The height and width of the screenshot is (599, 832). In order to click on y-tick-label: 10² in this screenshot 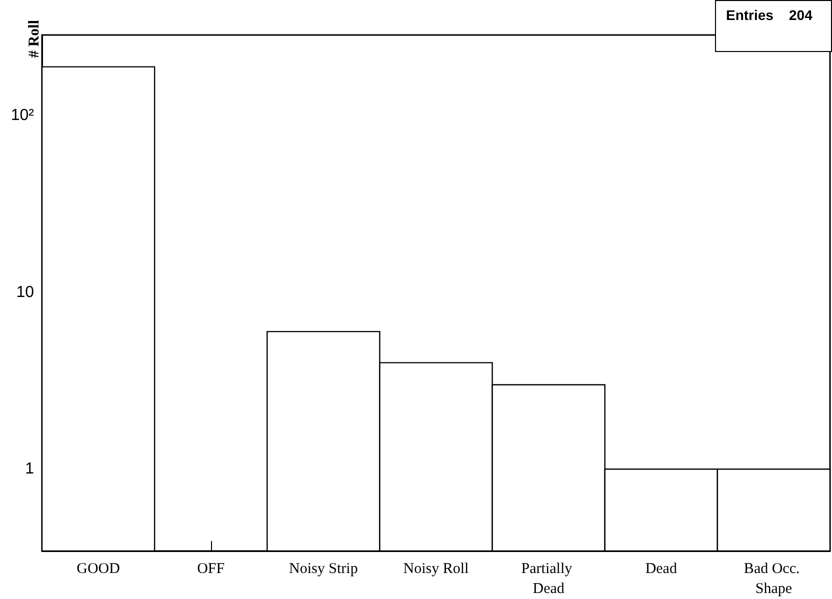, I will do `click(22, 115)`.